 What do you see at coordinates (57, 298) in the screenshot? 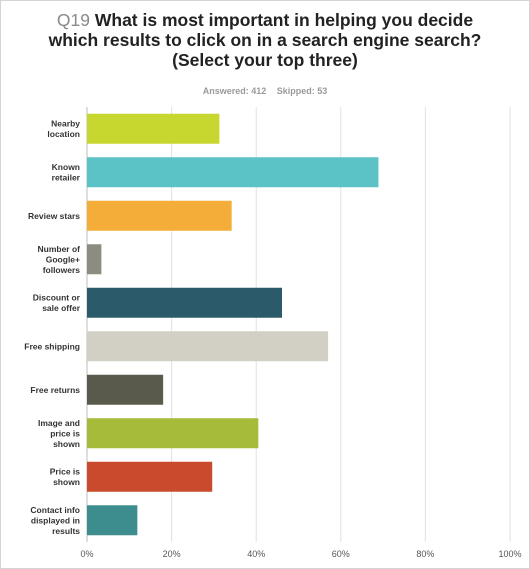
I see `category-label: Discount or` at bounding box center [57, 298].